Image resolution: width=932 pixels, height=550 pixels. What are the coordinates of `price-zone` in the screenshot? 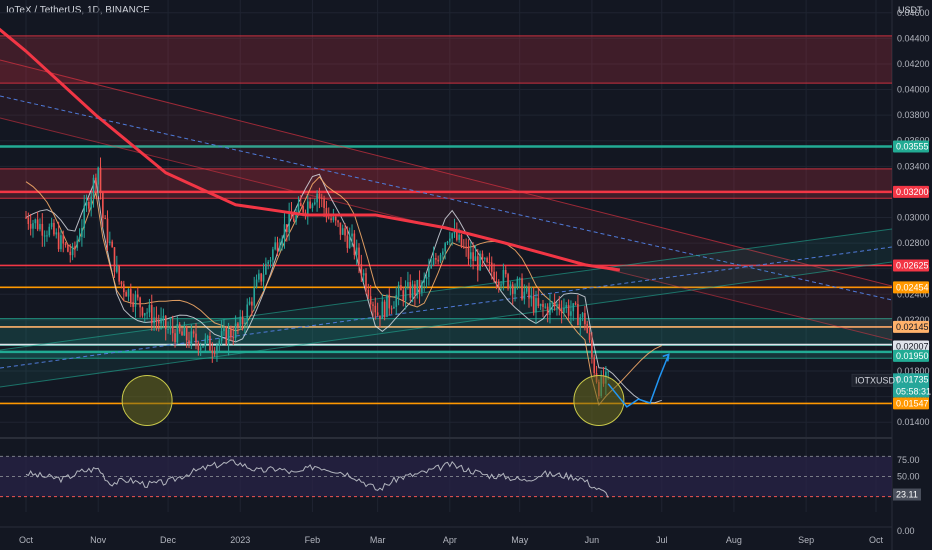 It's located at (446, 355).